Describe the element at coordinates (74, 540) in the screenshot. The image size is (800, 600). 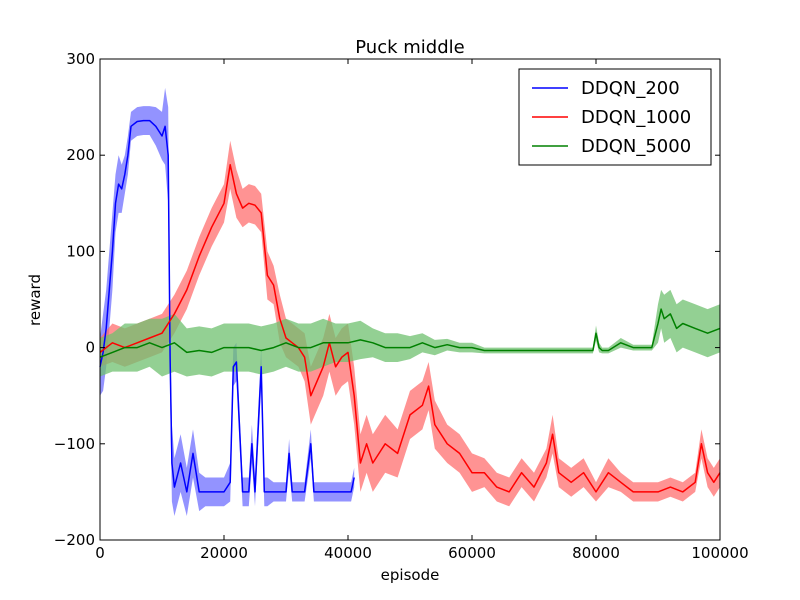
I see `y-tick-label: −200` at that location.